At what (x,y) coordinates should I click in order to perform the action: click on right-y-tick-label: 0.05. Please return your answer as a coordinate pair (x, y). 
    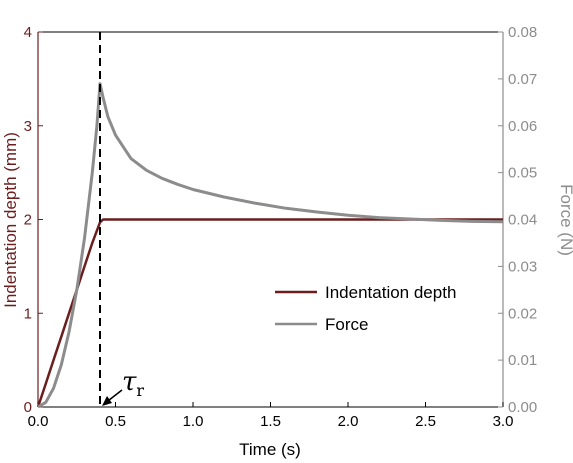
    Looking at the image, I should click on (522, 173).